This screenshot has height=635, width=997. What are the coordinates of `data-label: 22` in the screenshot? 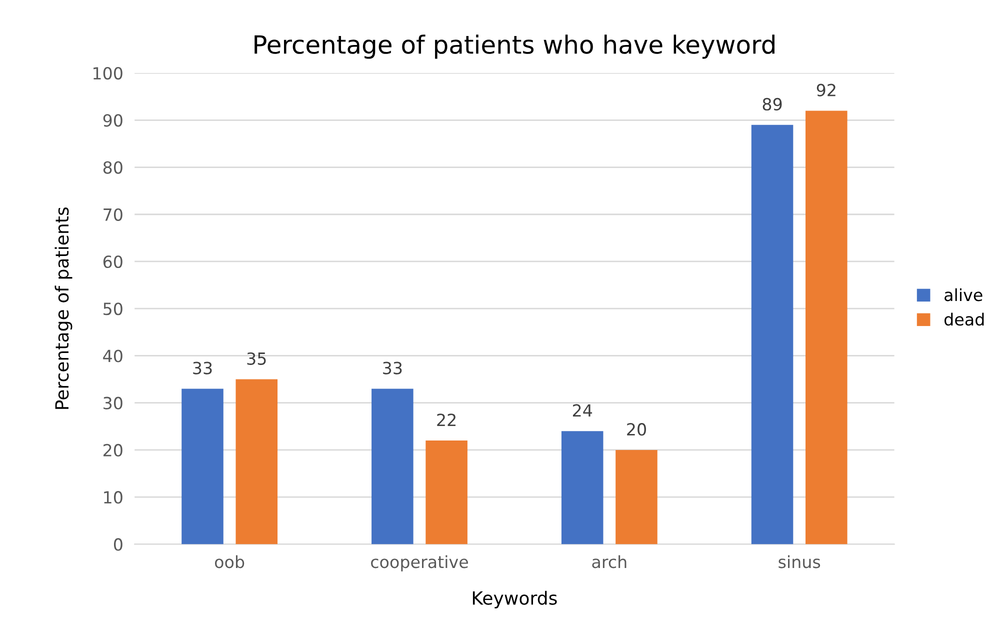 It's located at (446, 420).